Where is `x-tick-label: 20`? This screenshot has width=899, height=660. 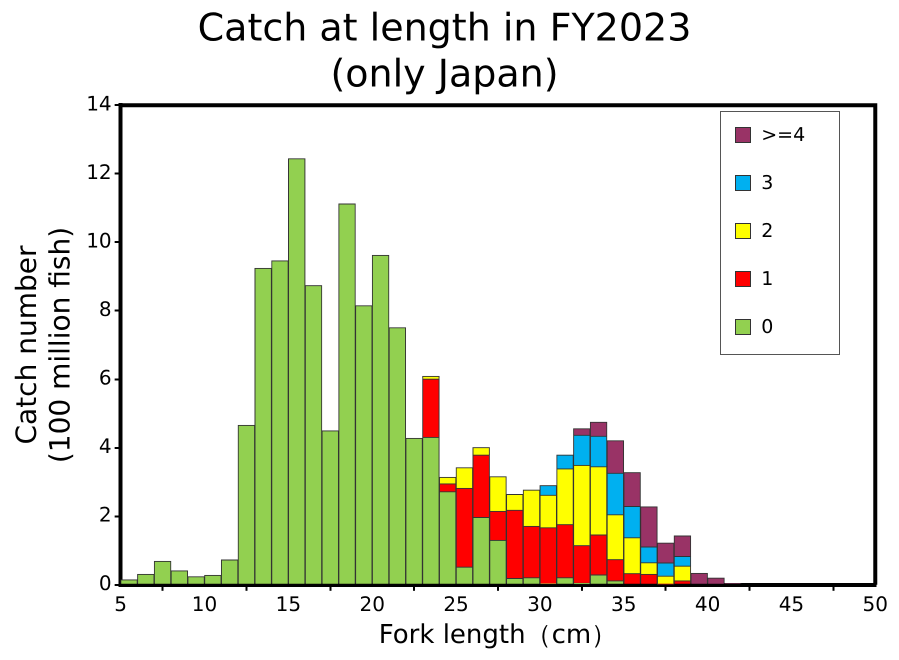
x-tick-label: 20 is located at coordinates (372, 604).